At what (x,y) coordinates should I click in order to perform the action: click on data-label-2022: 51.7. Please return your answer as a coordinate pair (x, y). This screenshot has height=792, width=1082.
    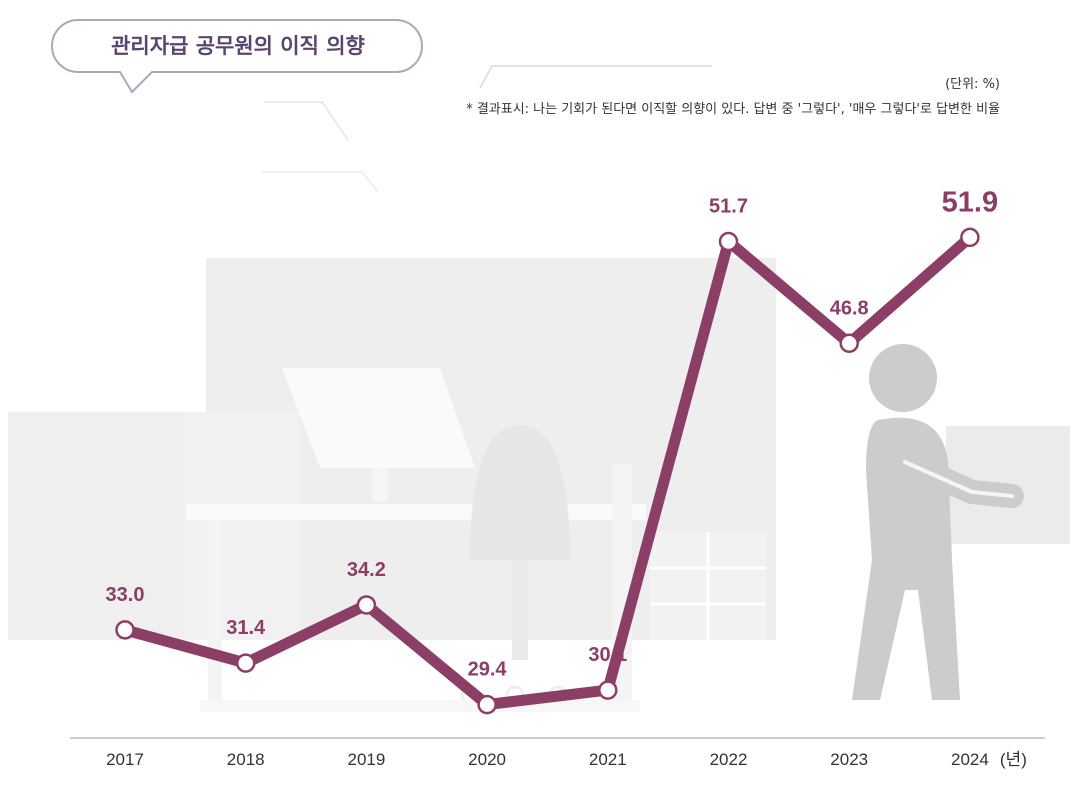
    Looking at the image, I should click on (728, 207).